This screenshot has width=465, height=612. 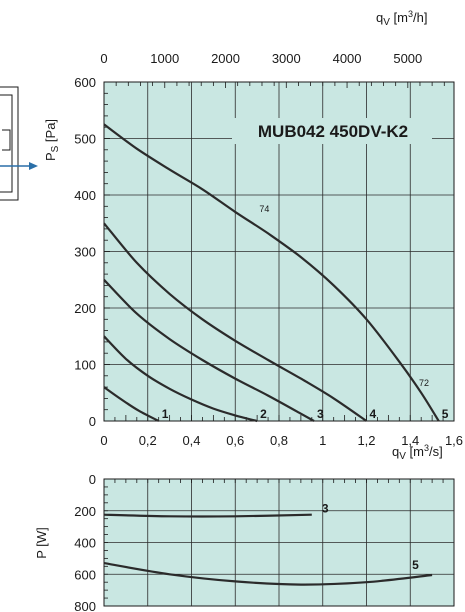 I want to click on power-y-tick-label: 600, so click(x=85, y=574).